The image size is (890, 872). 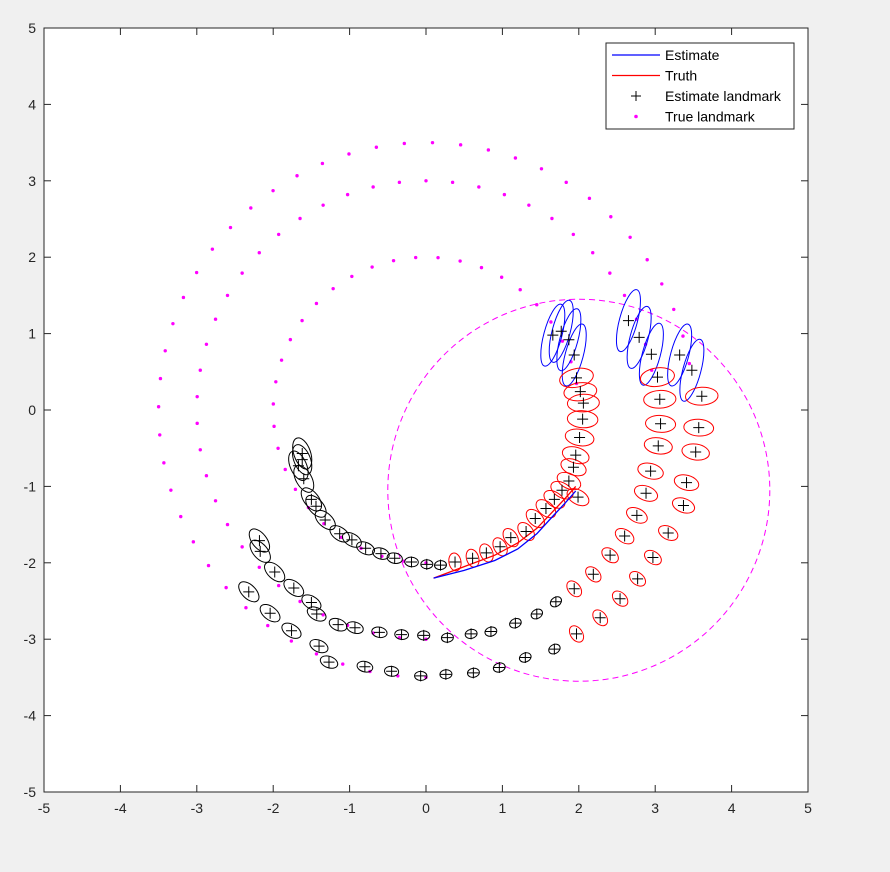 I want to click on legend-box, so click(x=700, y=86).